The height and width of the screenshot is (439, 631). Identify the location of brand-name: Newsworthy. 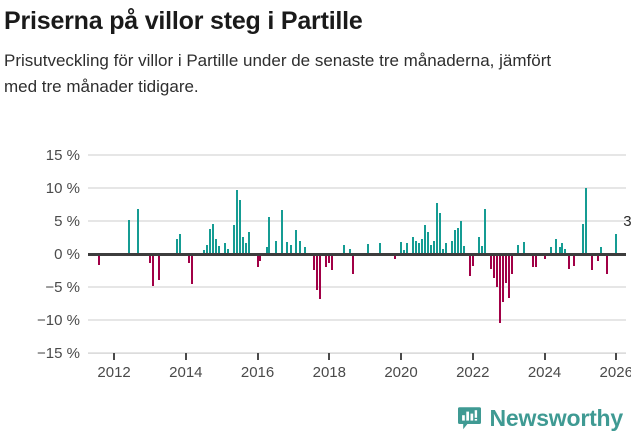
(556, 418).